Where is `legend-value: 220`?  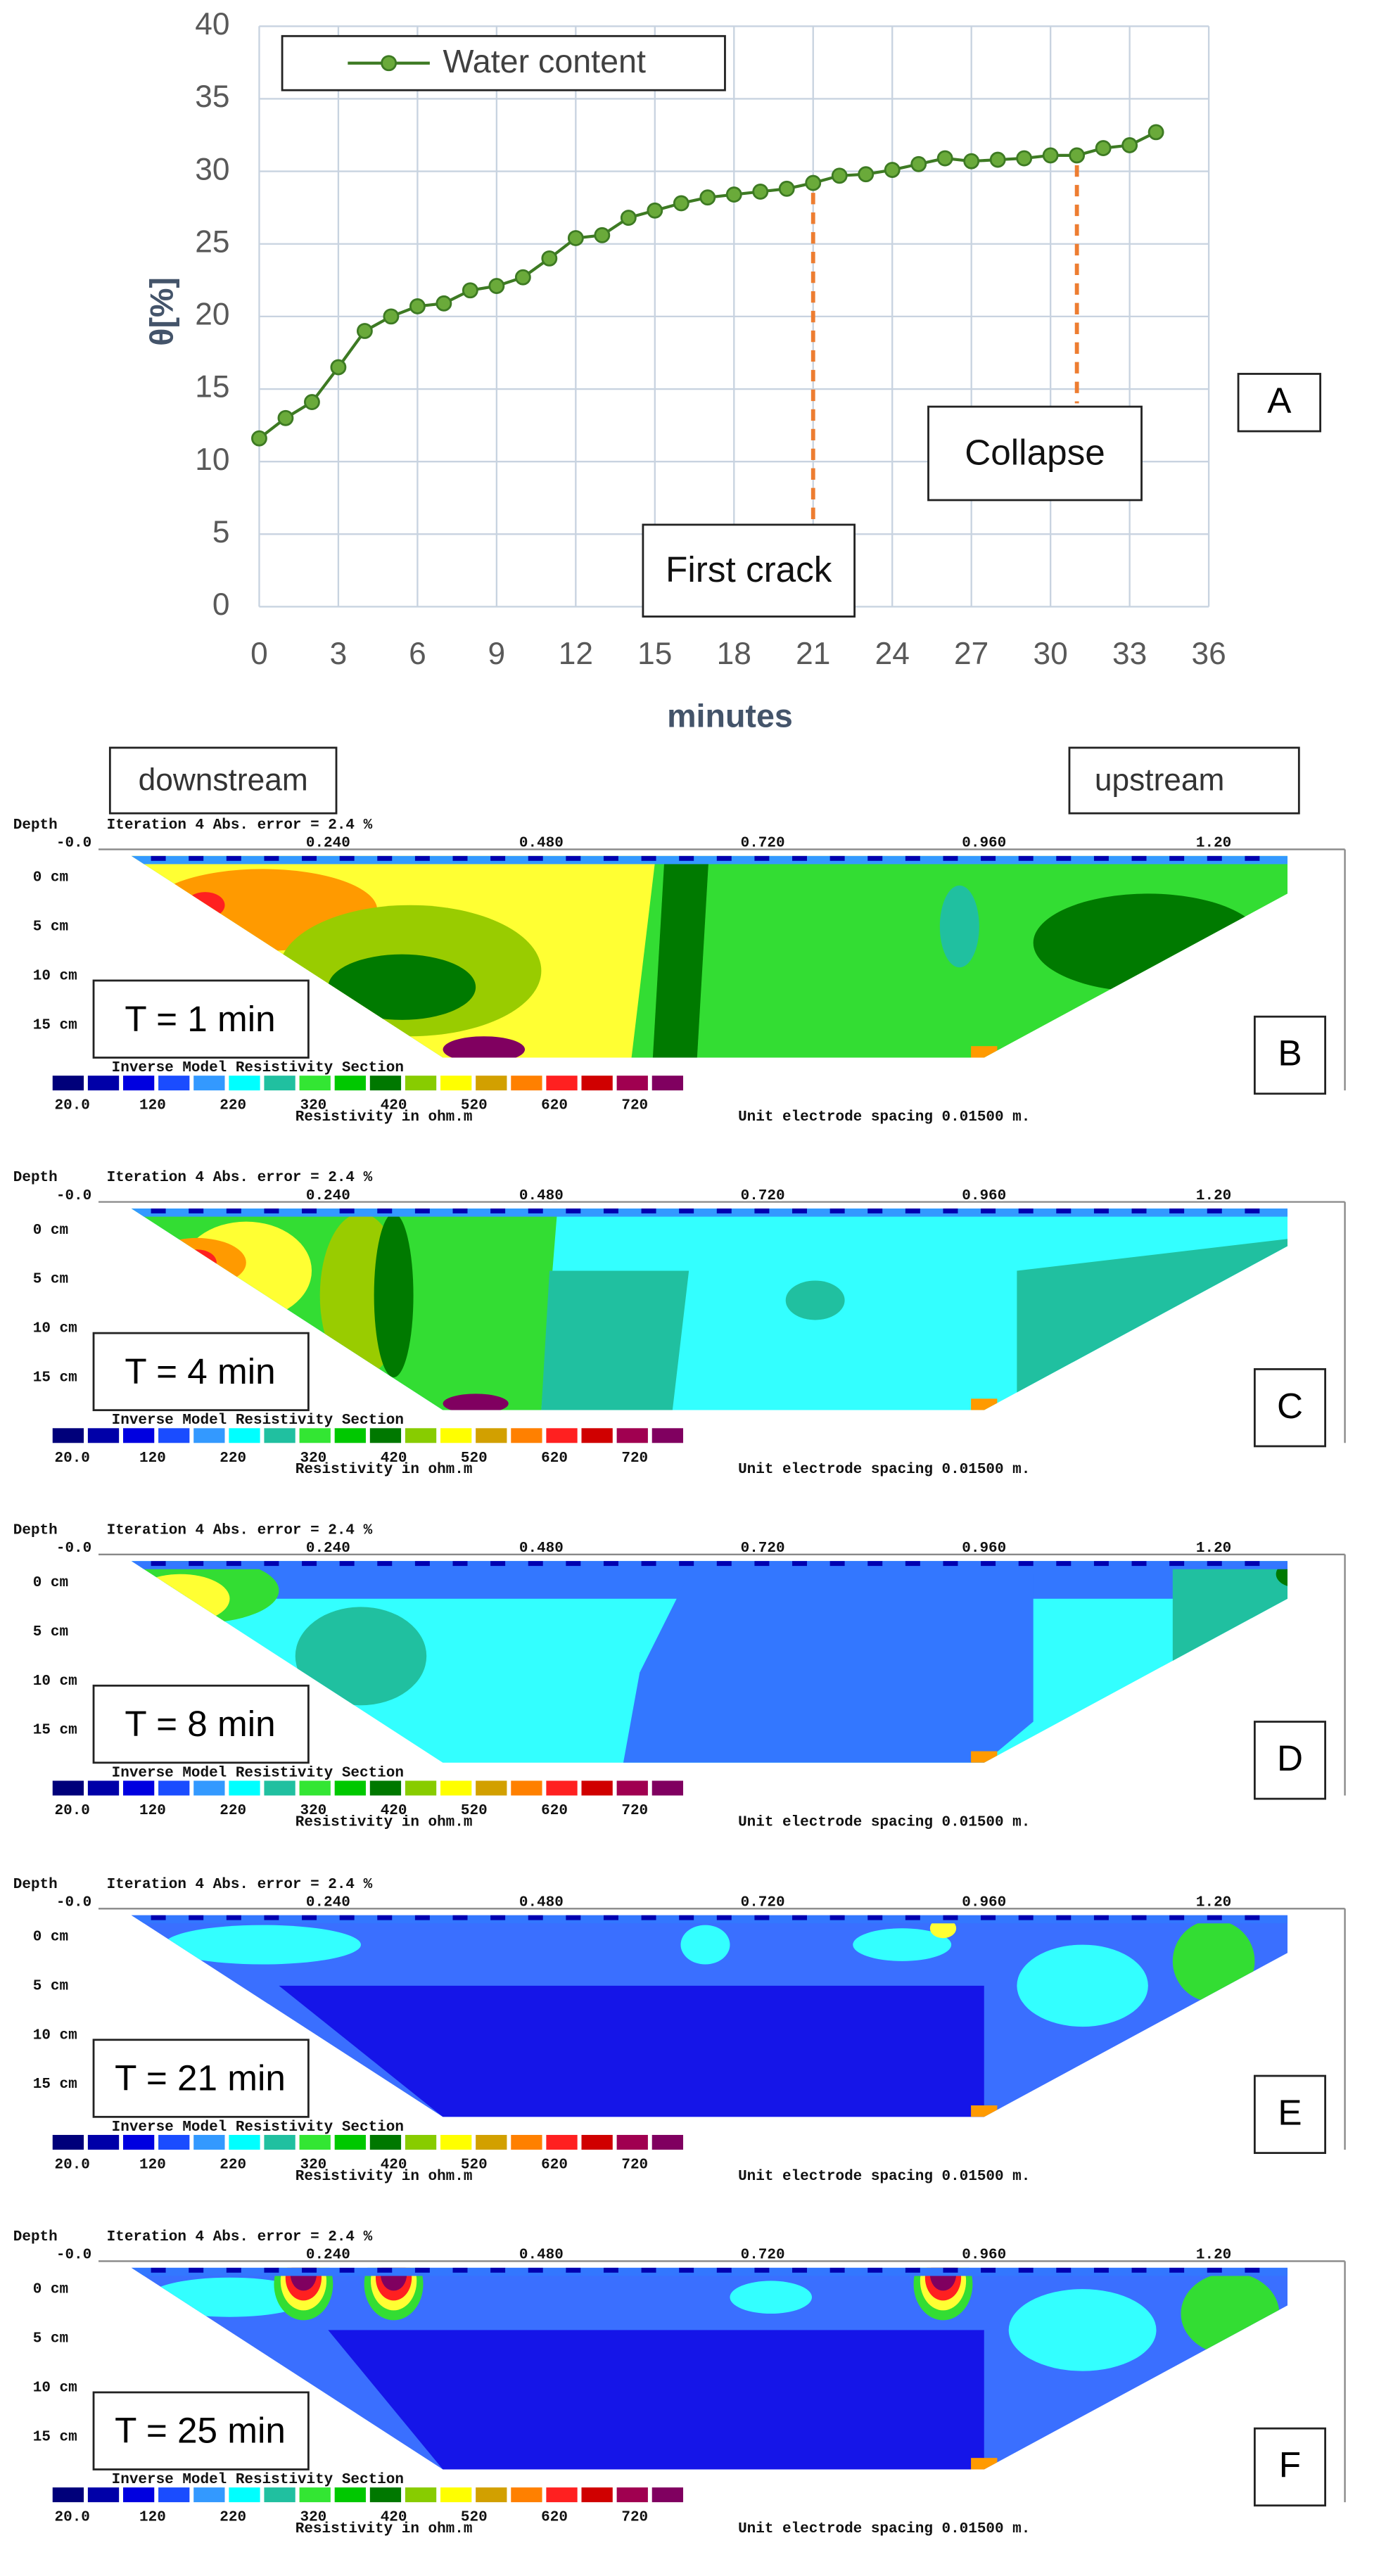
legend-value: 220 is located at coordinates (233, 2165).